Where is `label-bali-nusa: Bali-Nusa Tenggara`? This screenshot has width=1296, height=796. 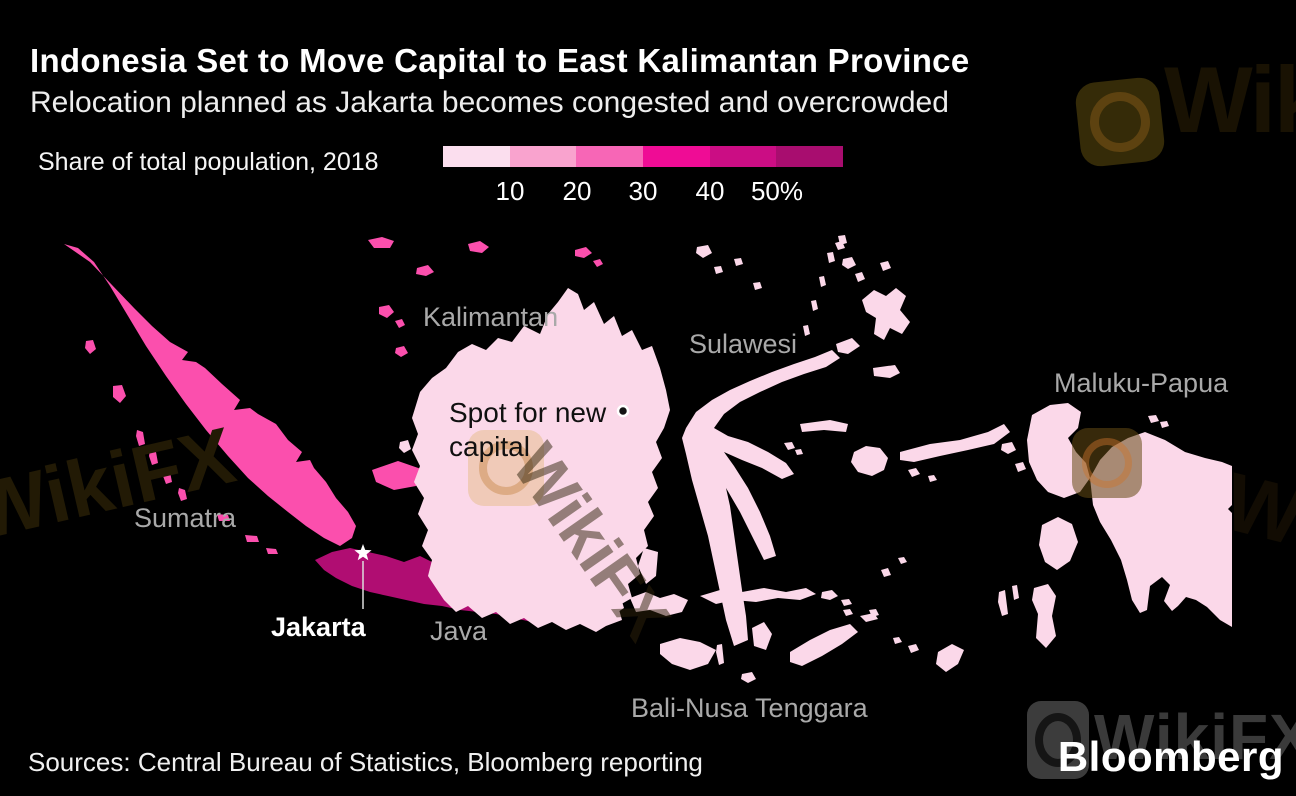 label-bali-nusa: Bali-Nusa Tenggara is located at coordinates (749, 708).